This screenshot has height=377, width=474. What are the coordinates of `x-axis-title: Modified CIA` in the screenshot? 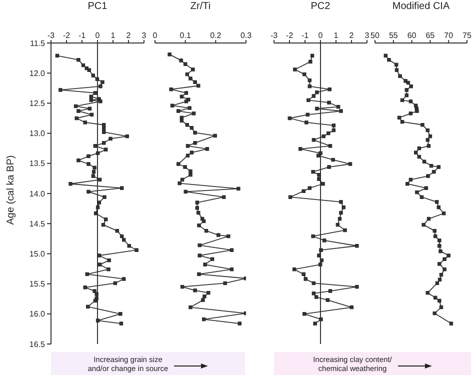 It's located at (421, 6).